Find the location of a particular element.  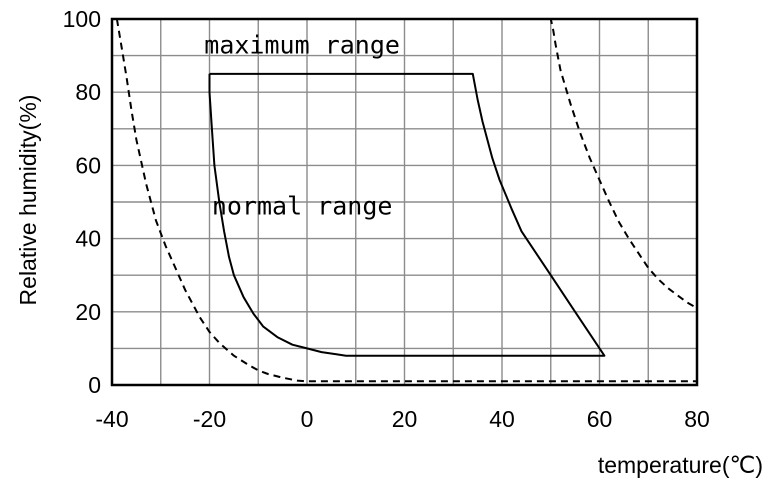

y-axis-label: Relative humidity(%) is located at coordinates (28, 200).